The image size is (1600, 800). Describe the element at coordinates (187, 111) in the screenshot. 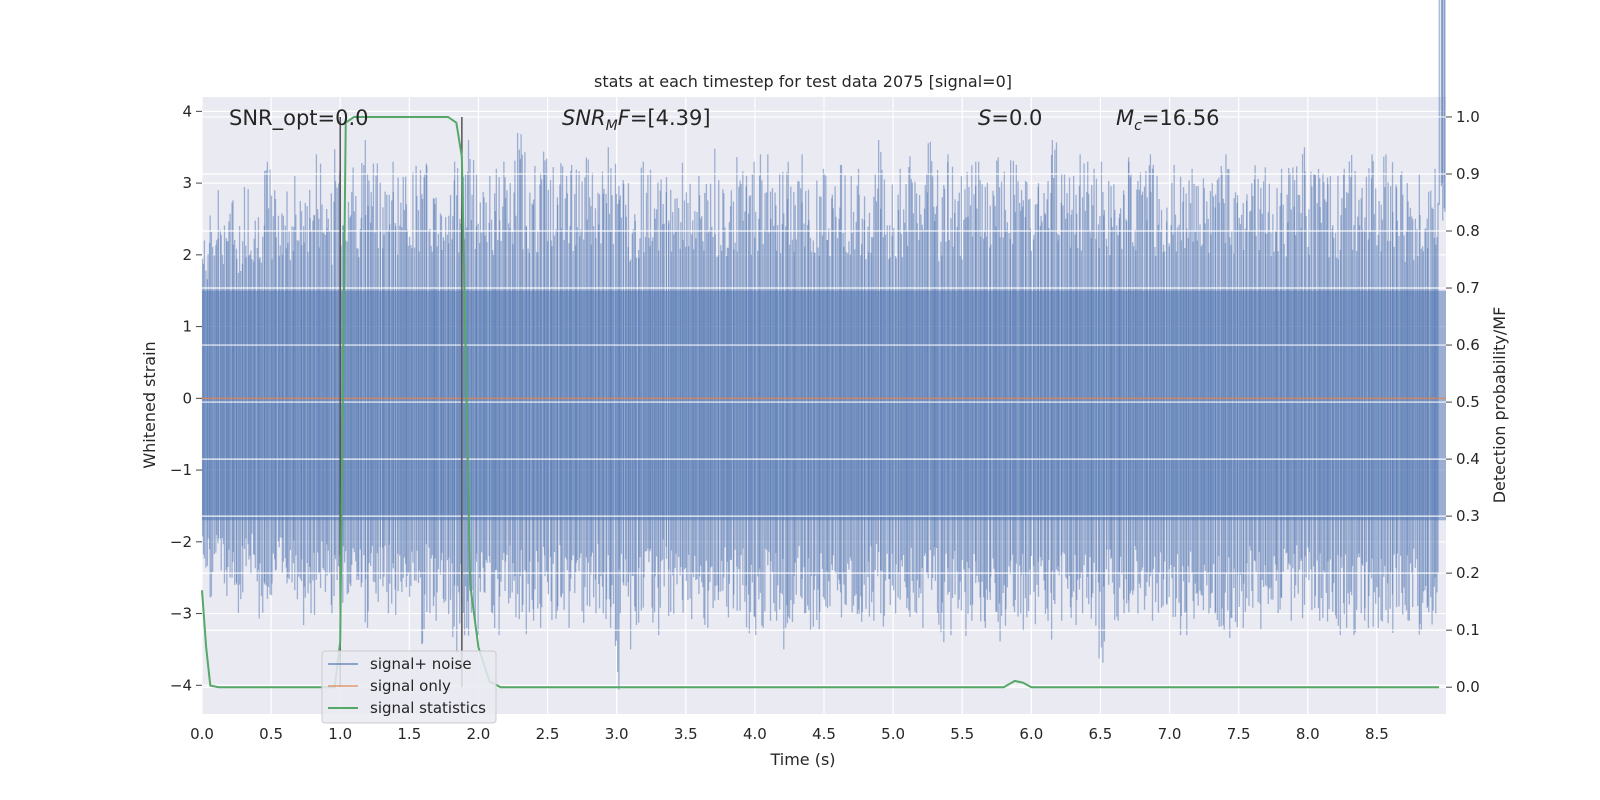

I see `y-tick-label-left: 4` at that location.